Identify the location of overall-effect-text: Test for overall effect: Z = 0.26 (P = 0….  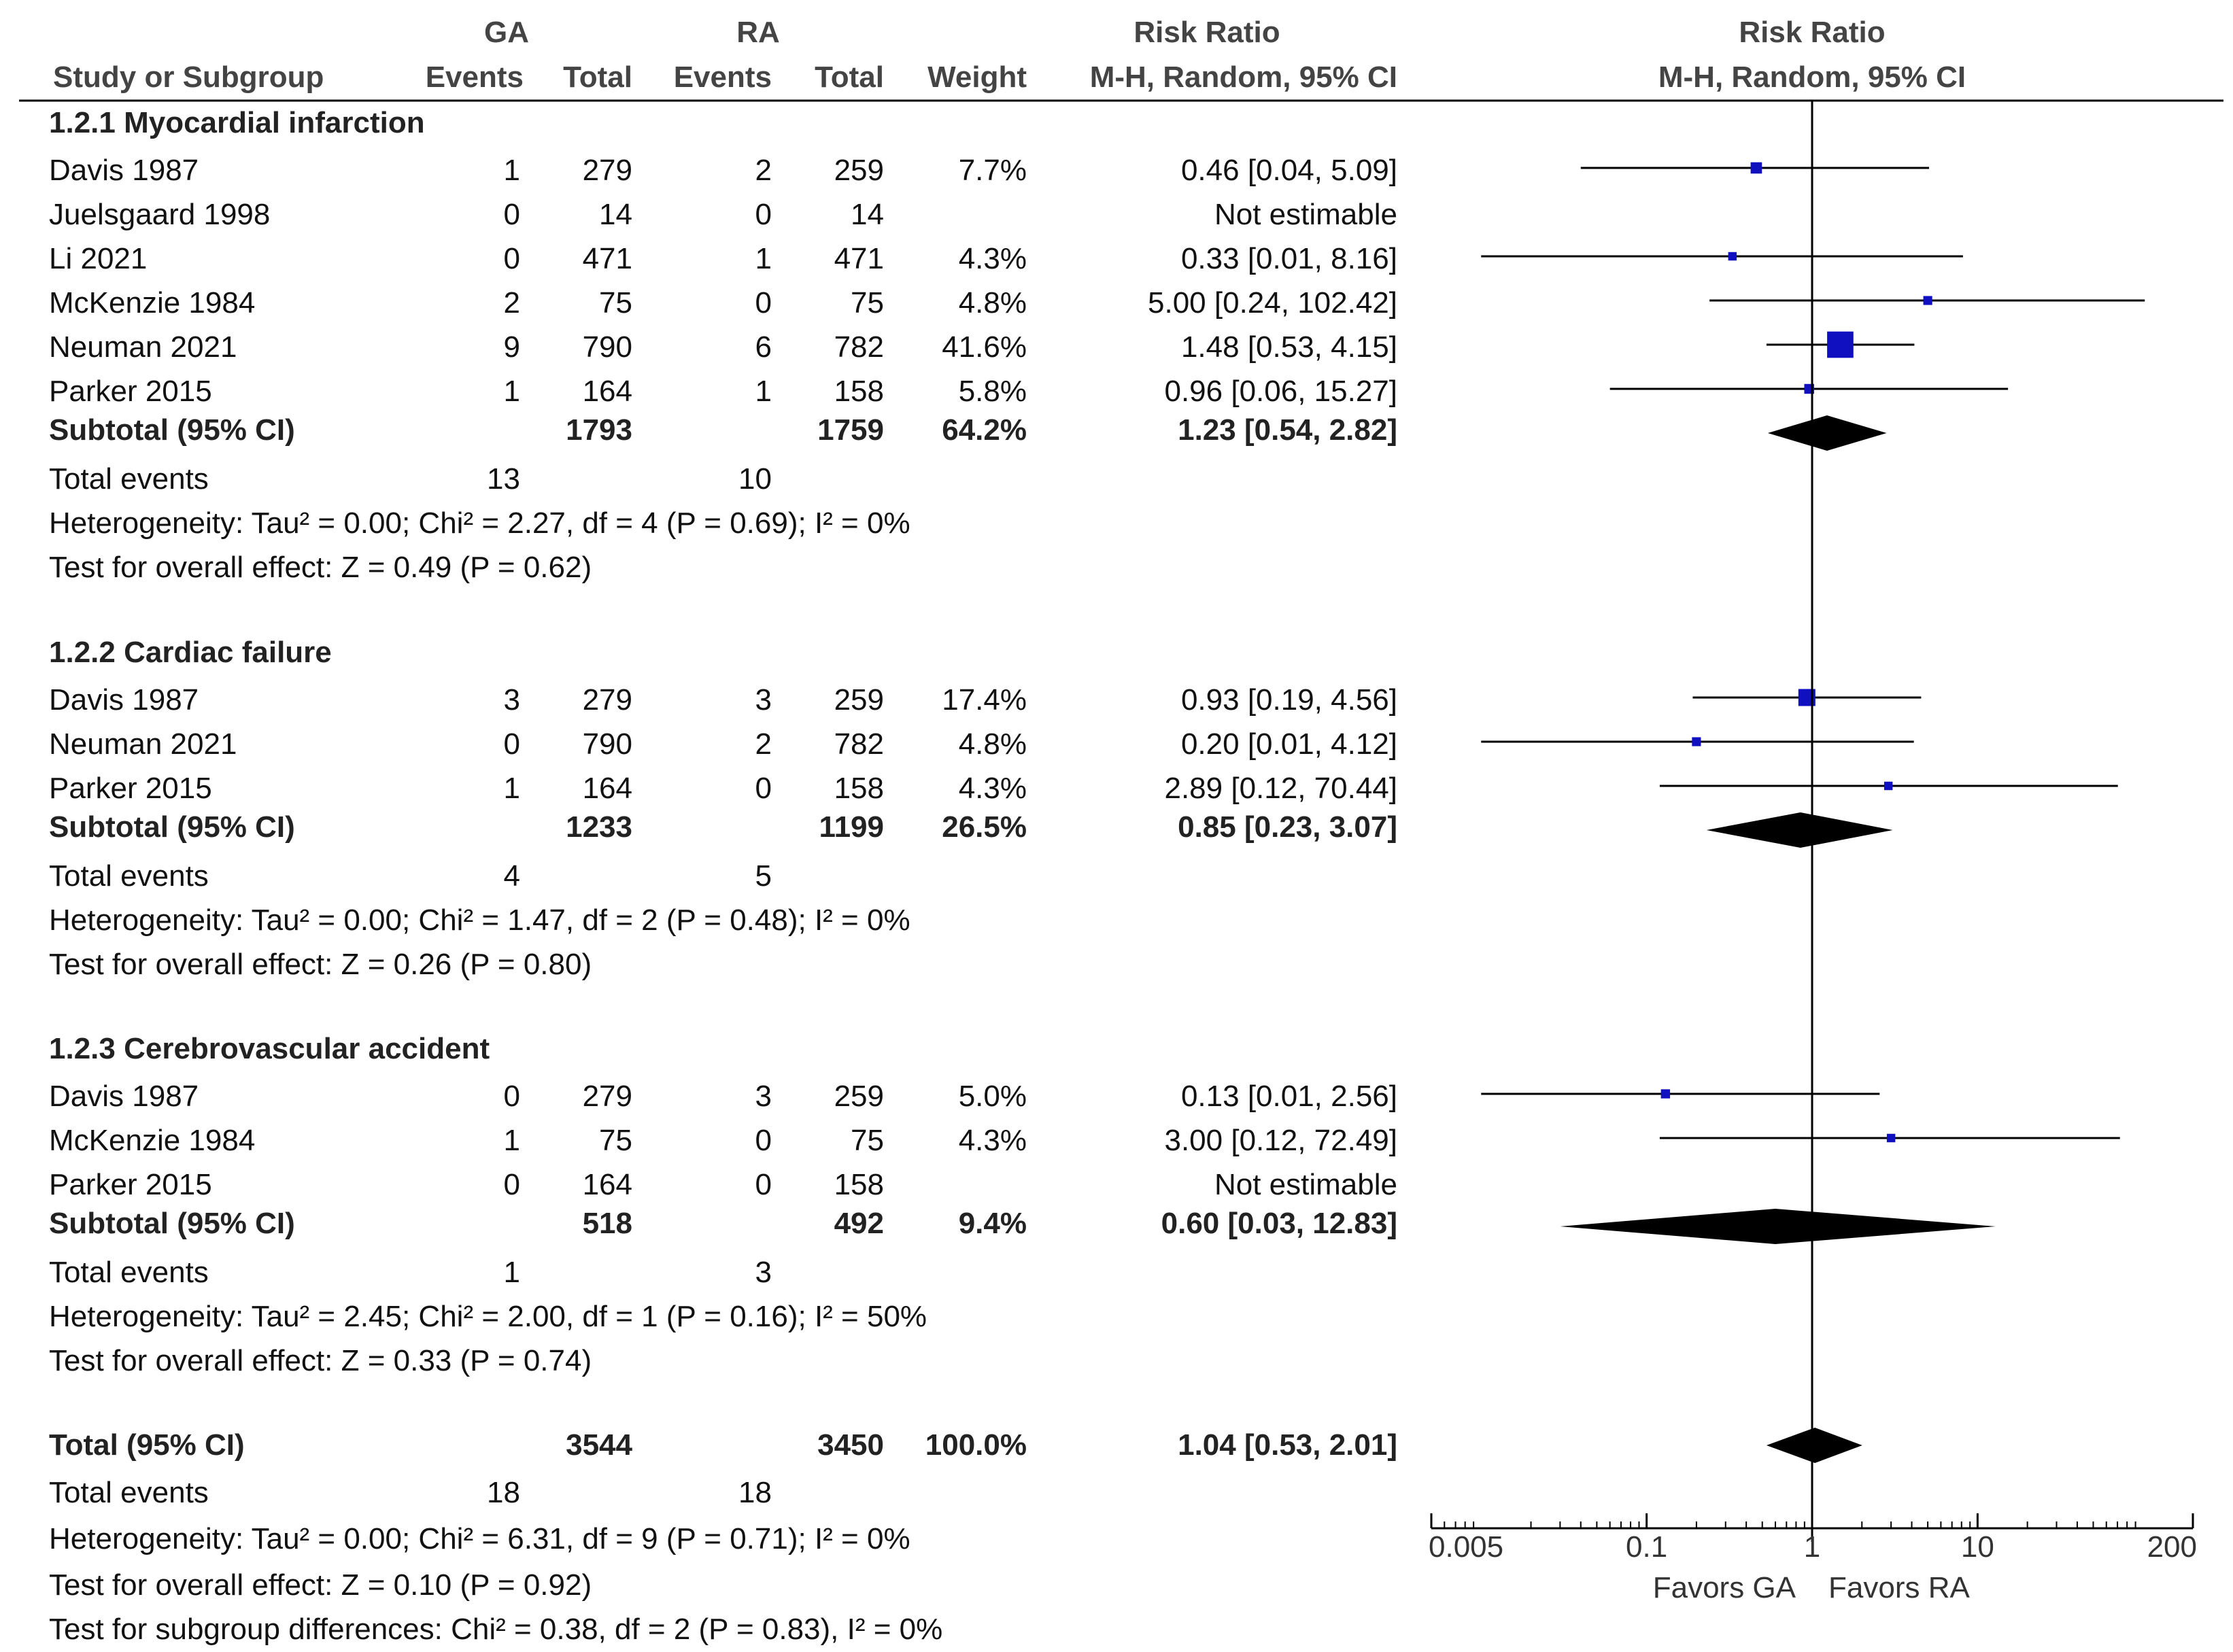
(321, 964).